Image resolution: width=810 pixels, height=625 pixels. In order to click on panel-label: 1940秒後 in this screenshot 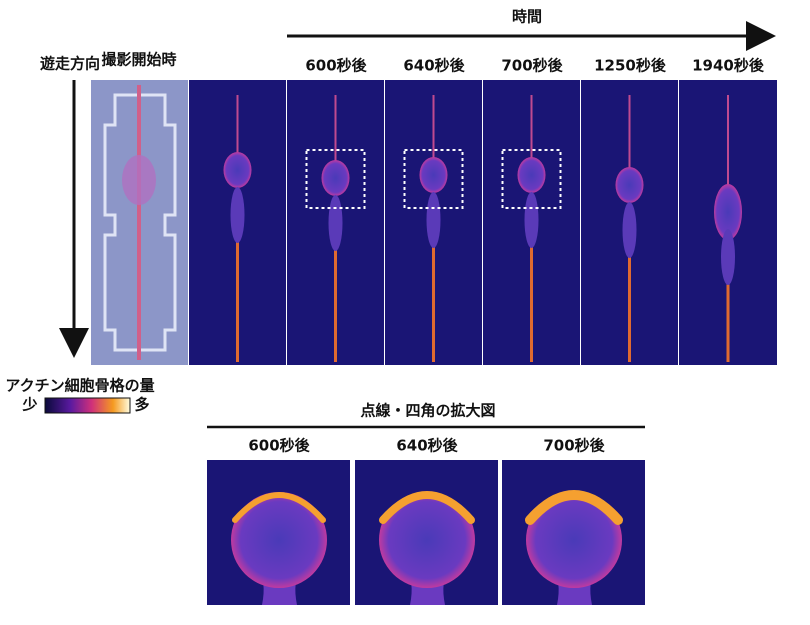, I will do `click(728, 66)`.